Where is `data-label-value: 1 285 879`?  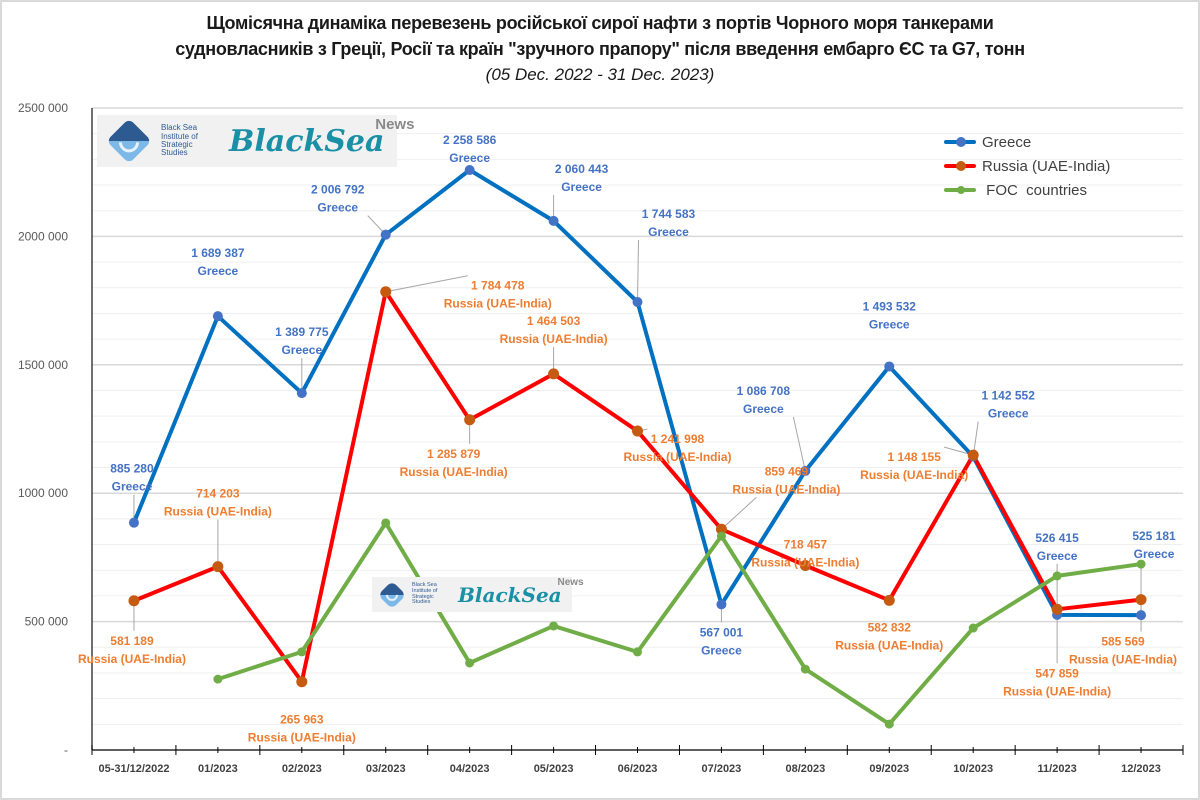 data-label-value: 1 285 879 is located at coordinates (454, 454).